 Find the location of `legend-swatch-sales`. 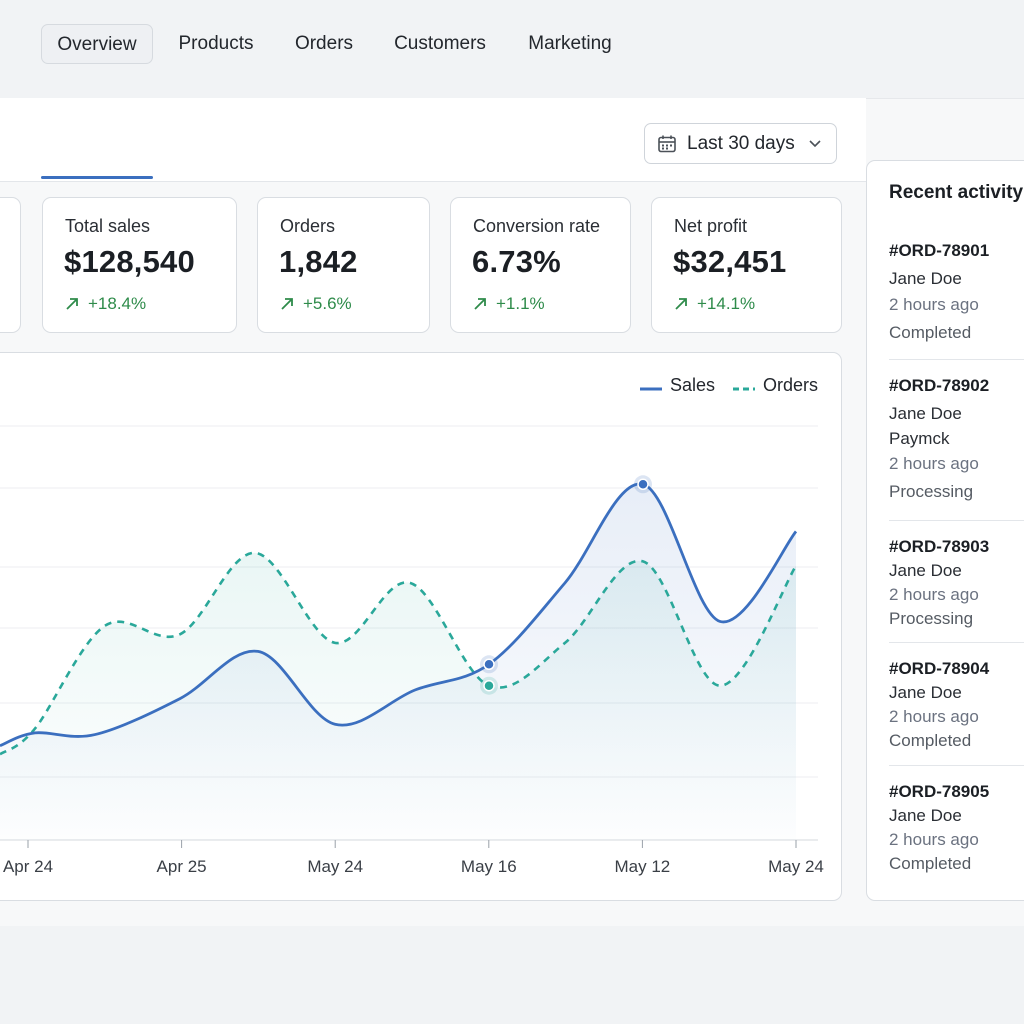

legend-swatch-sales is located at coordinates (651, 385).